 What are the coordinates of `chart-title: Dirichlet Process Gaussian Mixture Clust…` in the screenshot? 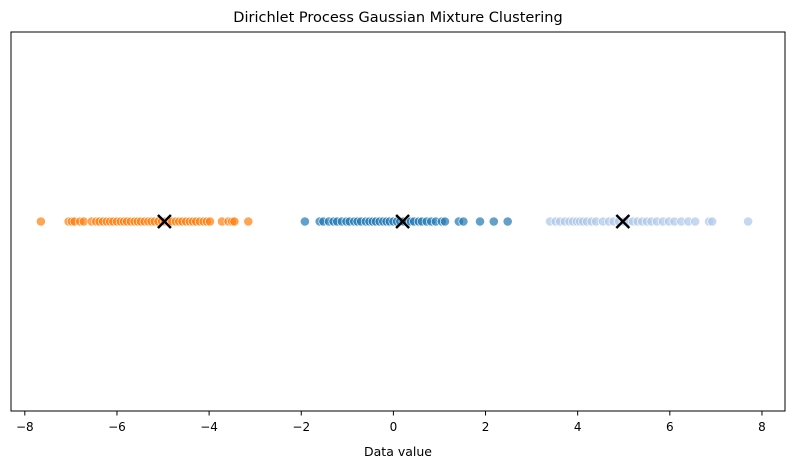 It's located at (397, 18).